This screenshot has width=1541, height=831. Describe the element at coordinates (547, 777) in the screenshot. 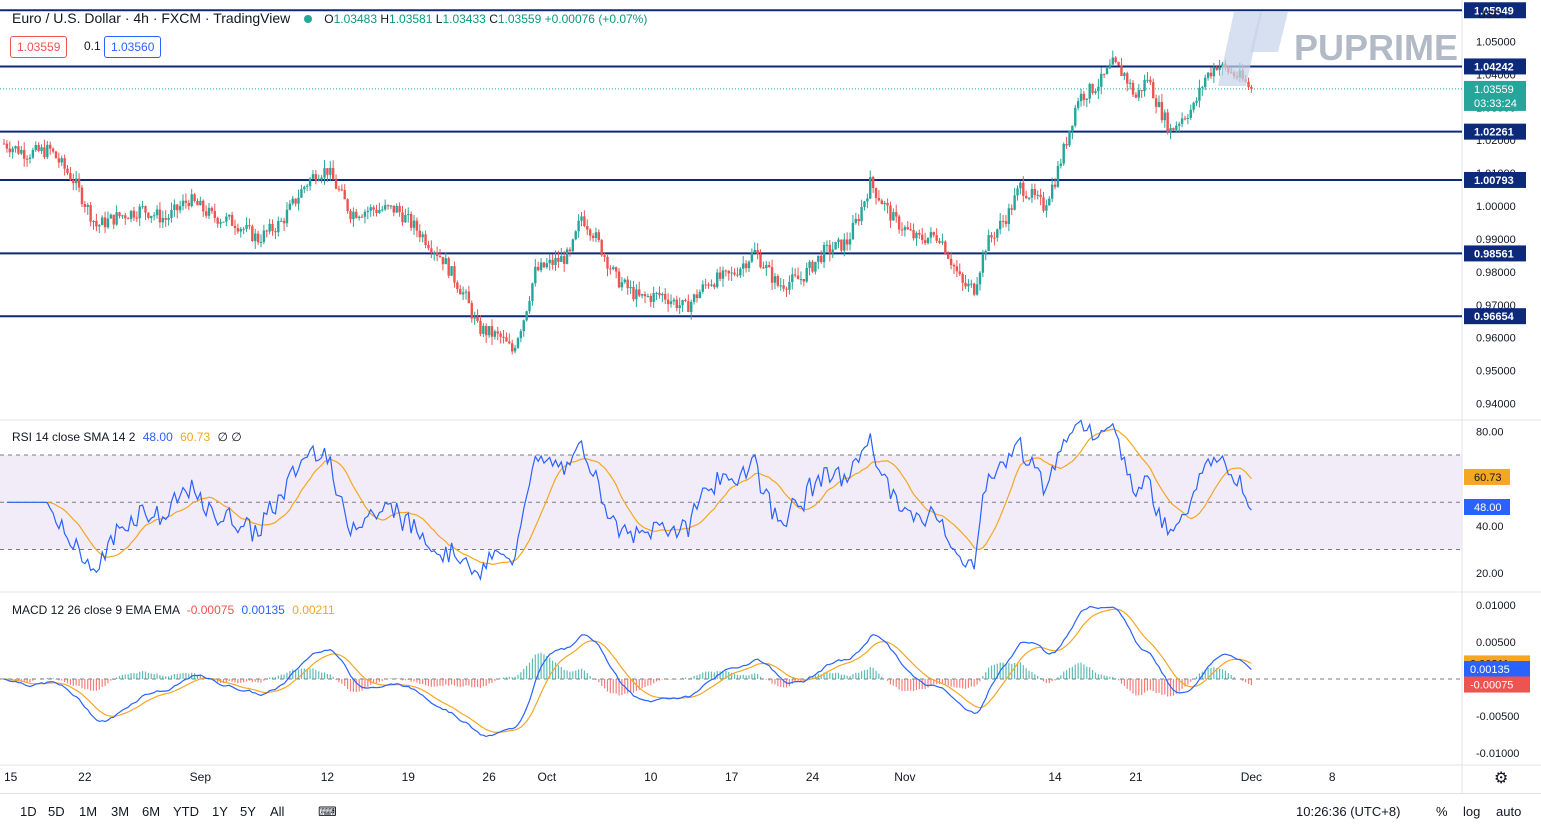

I see `time-axis-label: Oct` at that location.